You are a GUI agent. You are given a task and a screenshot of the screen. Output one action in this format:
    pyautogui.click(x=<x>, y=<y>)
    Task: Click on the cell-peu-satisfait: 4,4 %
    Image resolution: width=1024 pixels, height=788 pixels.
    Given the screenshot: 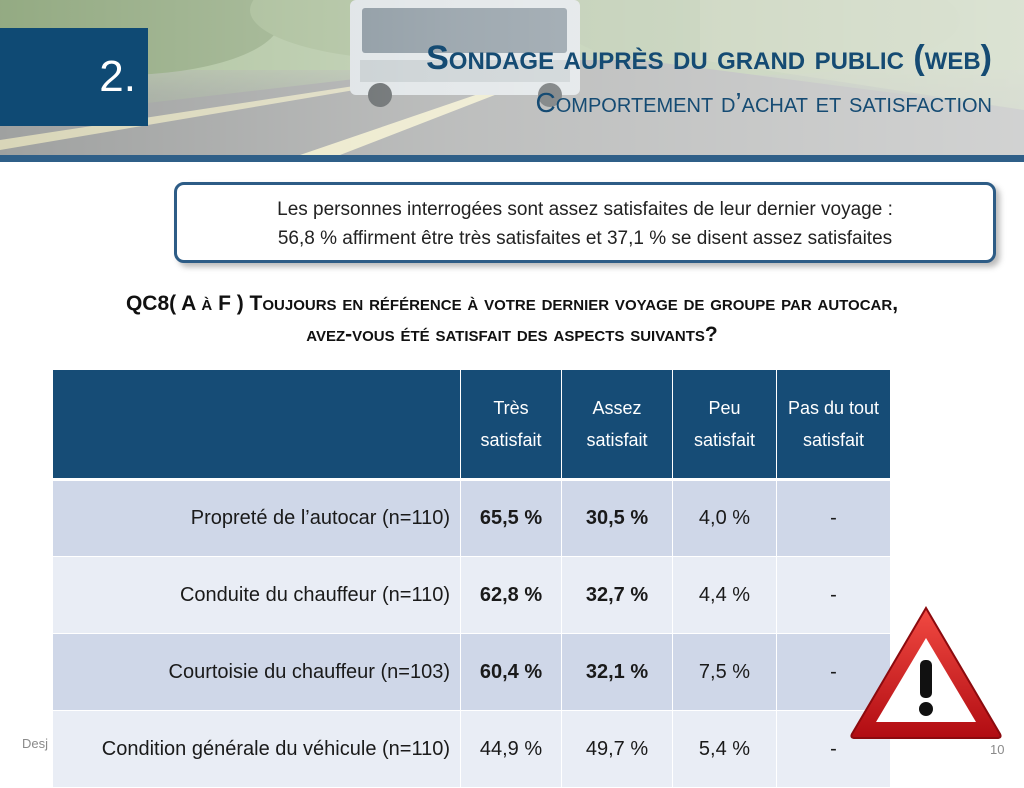 What is the action you would take?
    pyautogui.click(x=724, y=595)
    